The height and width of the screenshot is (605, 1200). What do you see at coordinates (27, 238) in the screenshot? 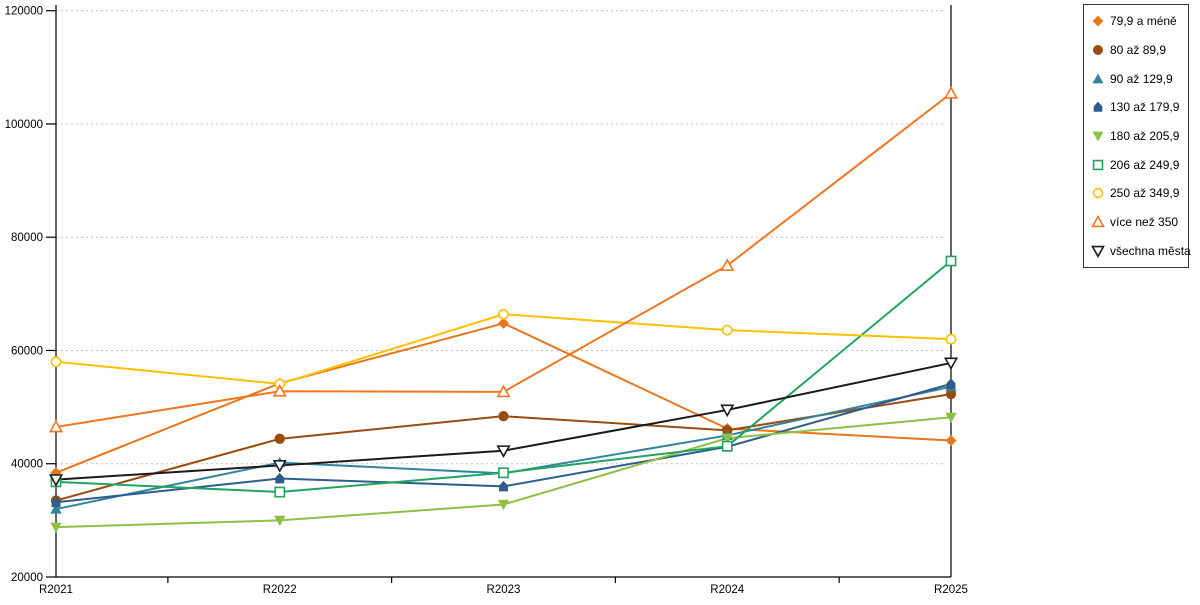
I see `y-tick-label: 80000` at bounding box center [27, 238].